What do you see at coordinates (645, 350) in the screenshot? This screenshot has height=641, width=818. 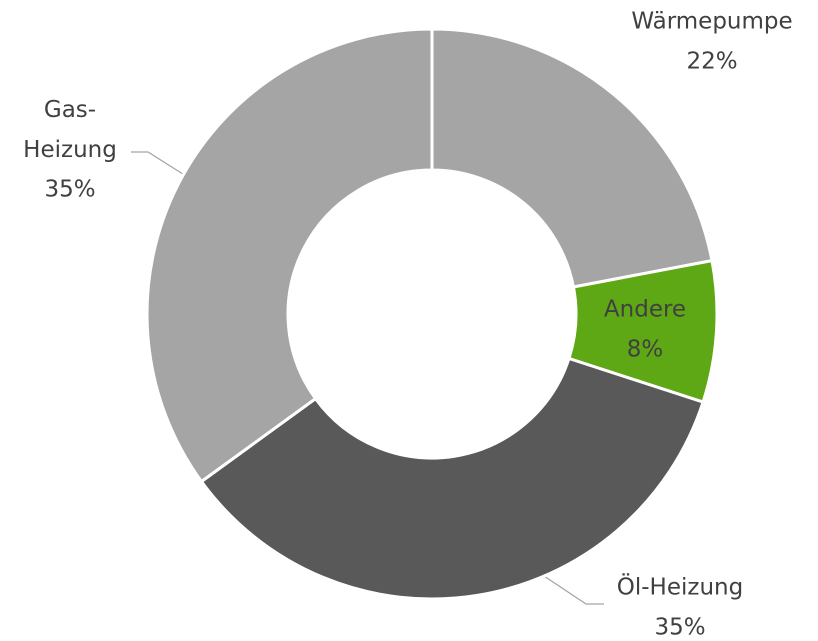 I see `value-label: 8%` at bounding box center [645, 350].